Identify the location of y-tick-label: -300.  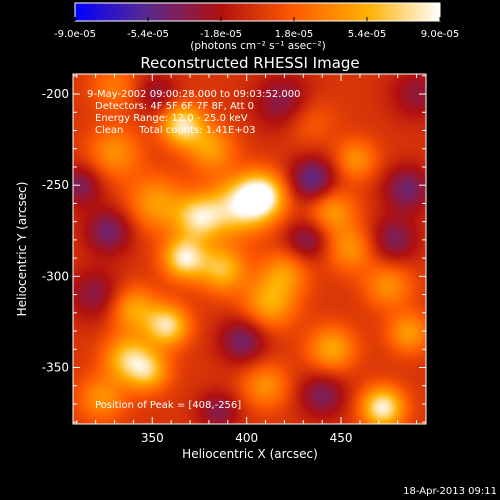
(55, 276).